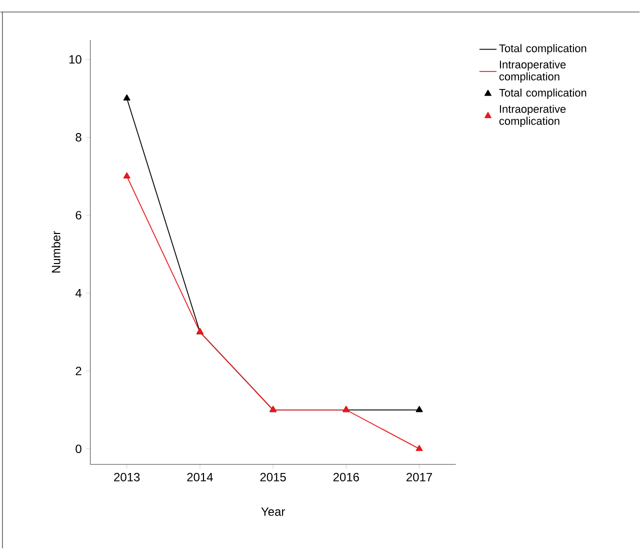  I want to click on y-tick-label: 6, so click(79, 215).